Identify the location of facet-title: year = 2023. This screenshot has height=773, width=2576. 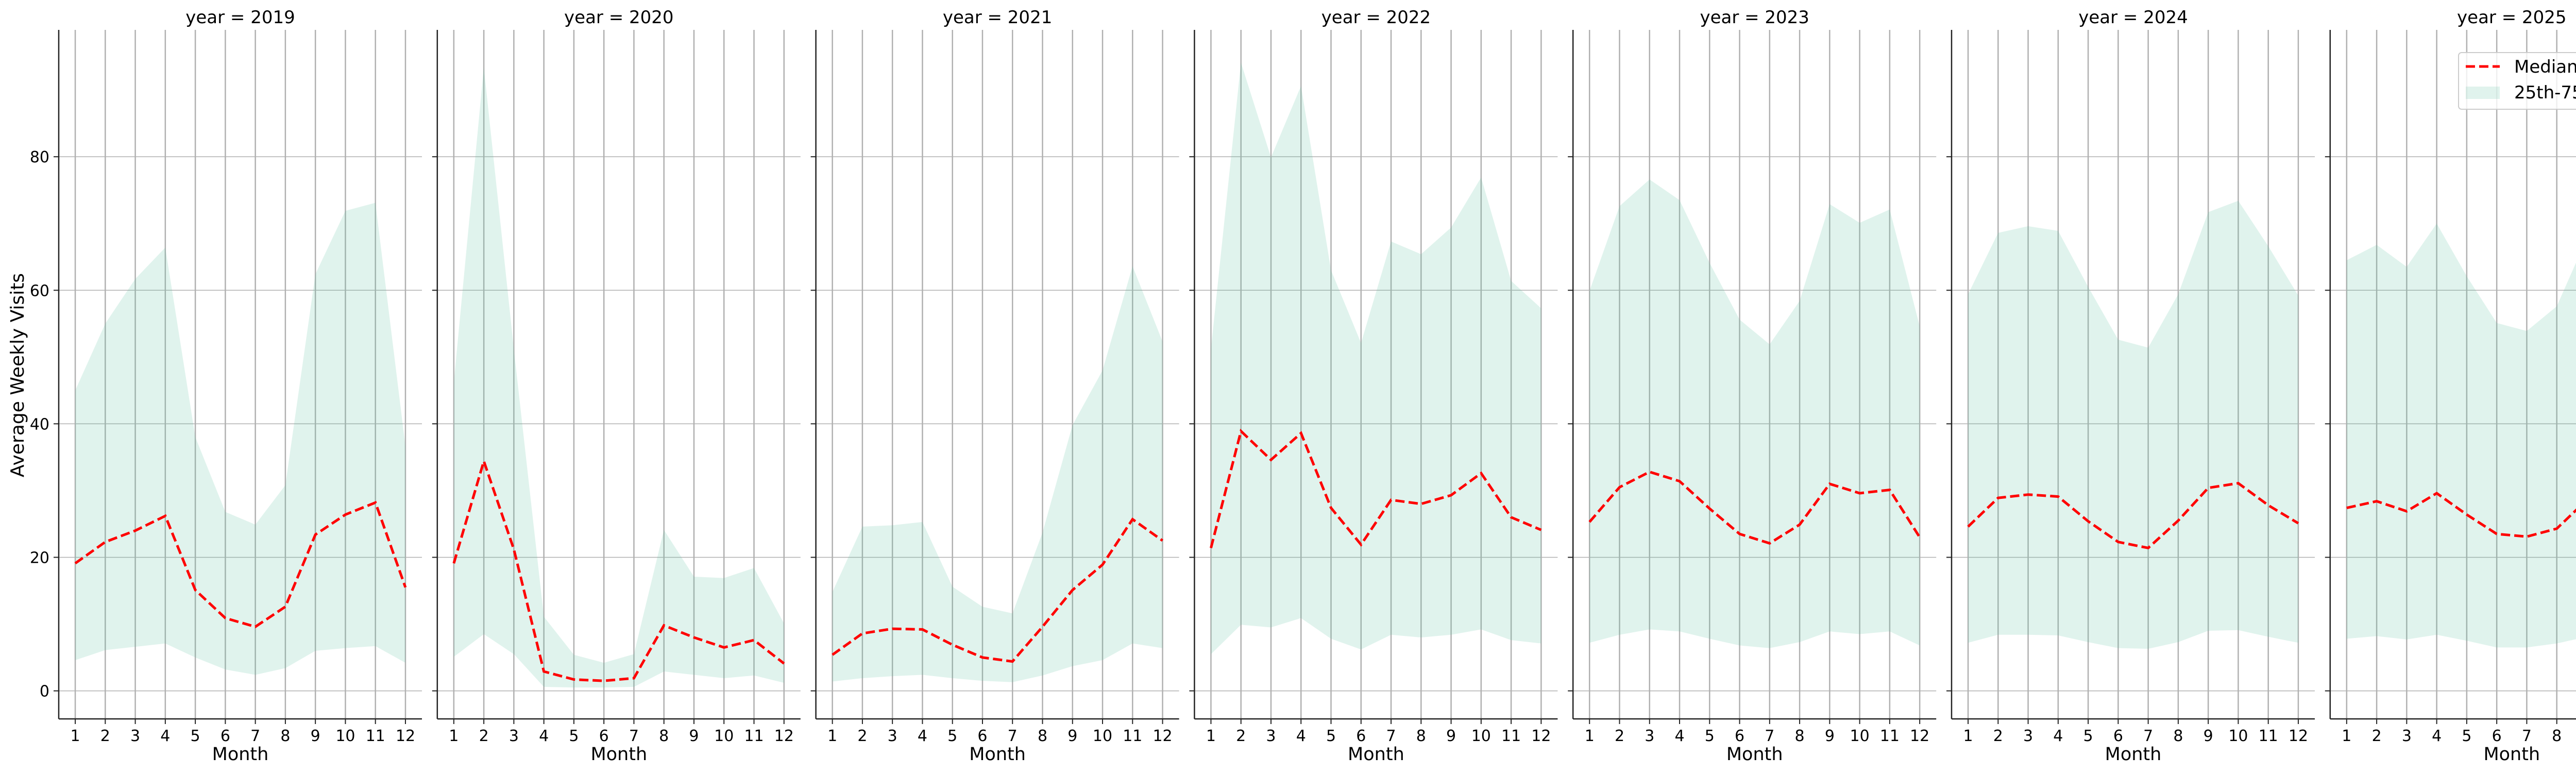
(1754, 17).